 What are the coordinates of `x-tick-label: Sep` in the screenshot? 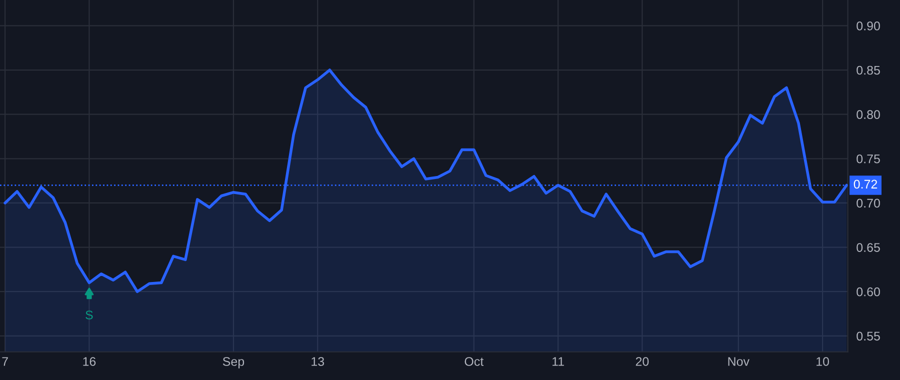 It's located at (233, 362).